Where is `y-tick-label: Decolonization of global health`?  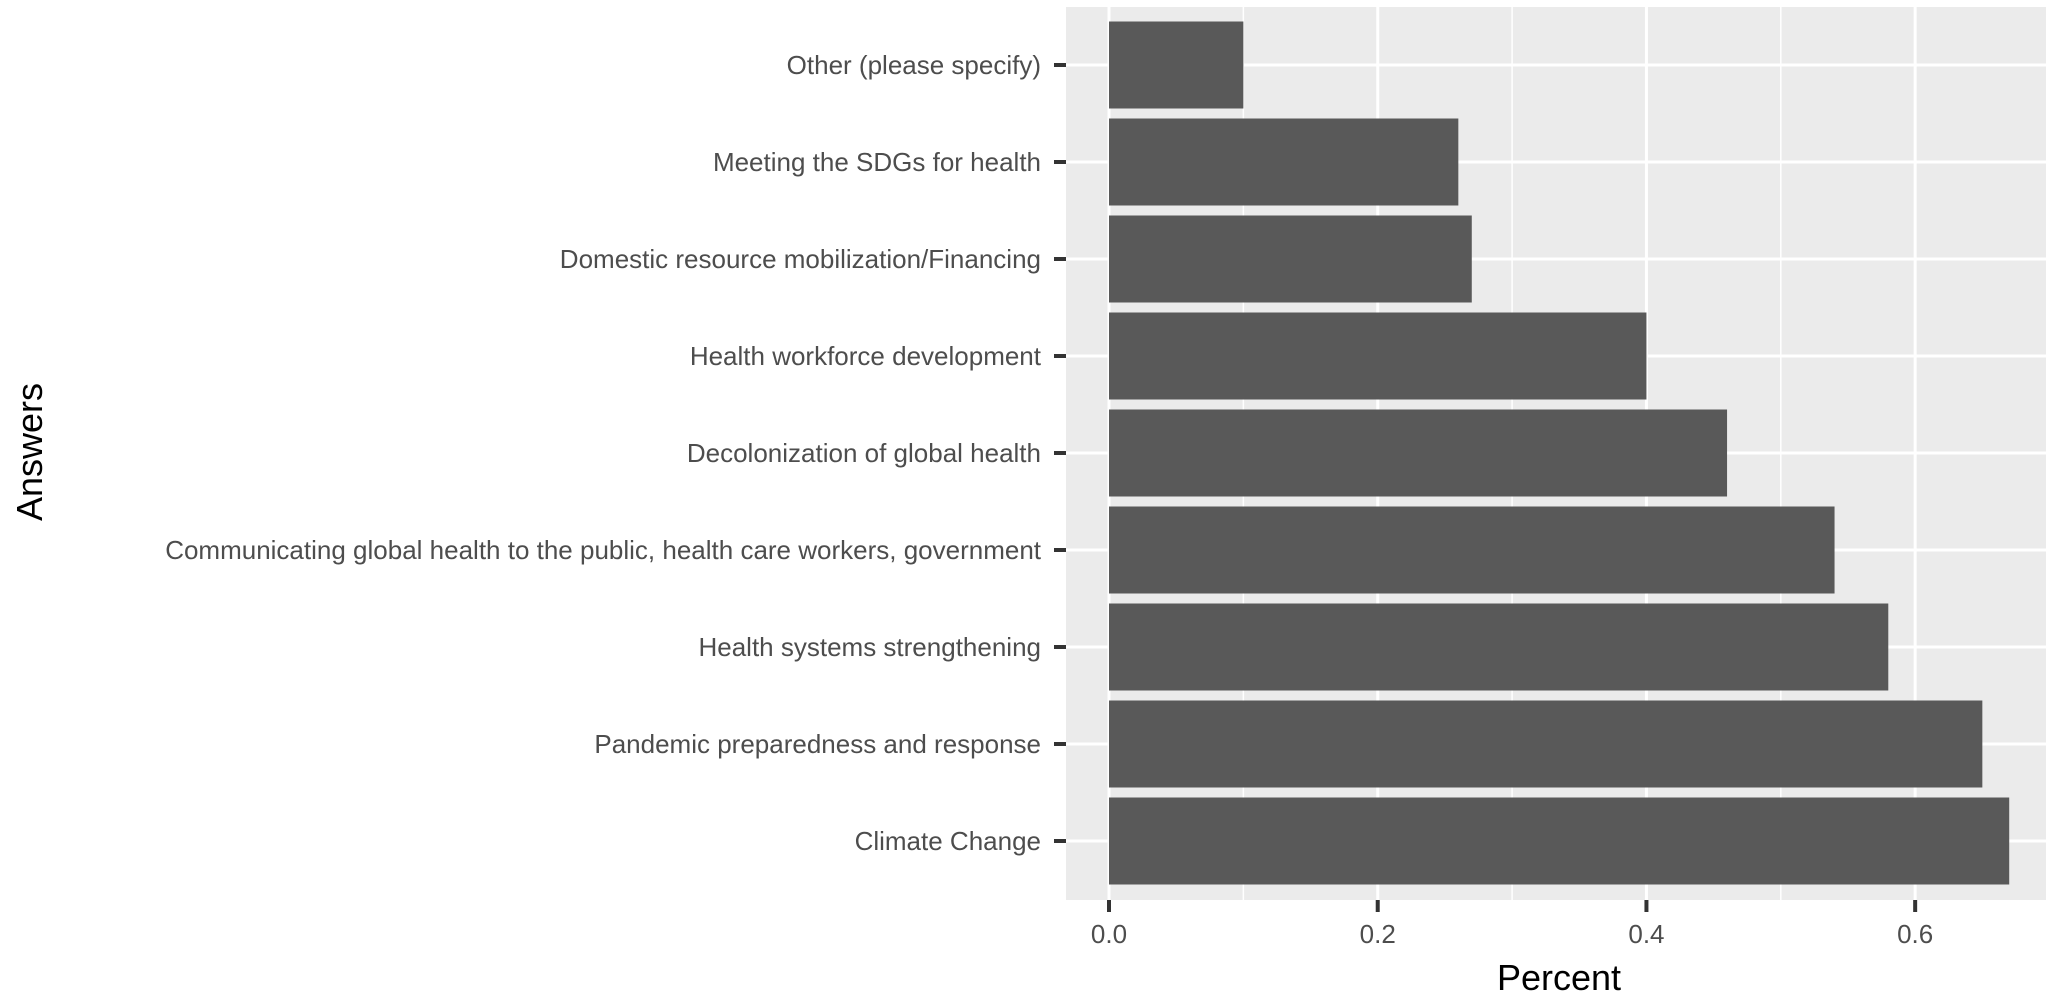 y-tick-label: Decolonization of global health is located at coordinates (864, 453).